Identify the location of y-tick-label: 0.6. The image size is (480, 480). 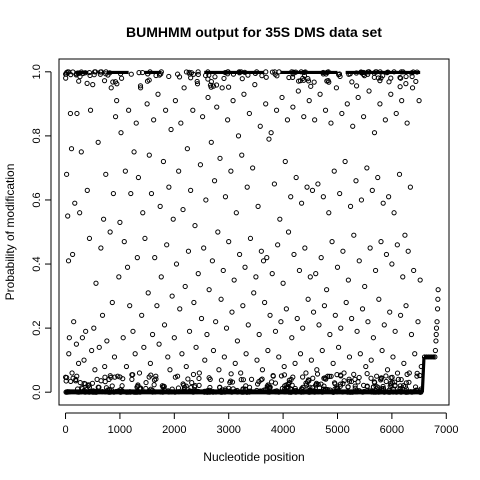
(37, 199).